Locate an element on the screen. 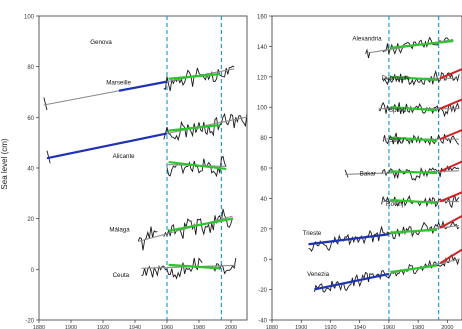 The height and width of the screenshot is (329, 462). station-bakar: Bakar is located at coordinates (403, 171).